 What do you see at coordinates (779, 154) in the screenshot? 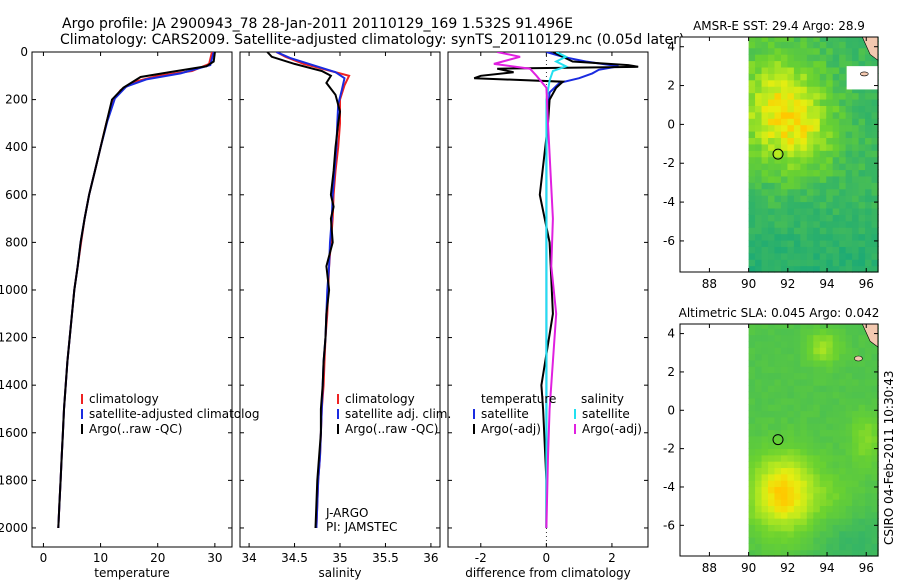
I see `sst_map-frame` at bounding box center [779, 154].